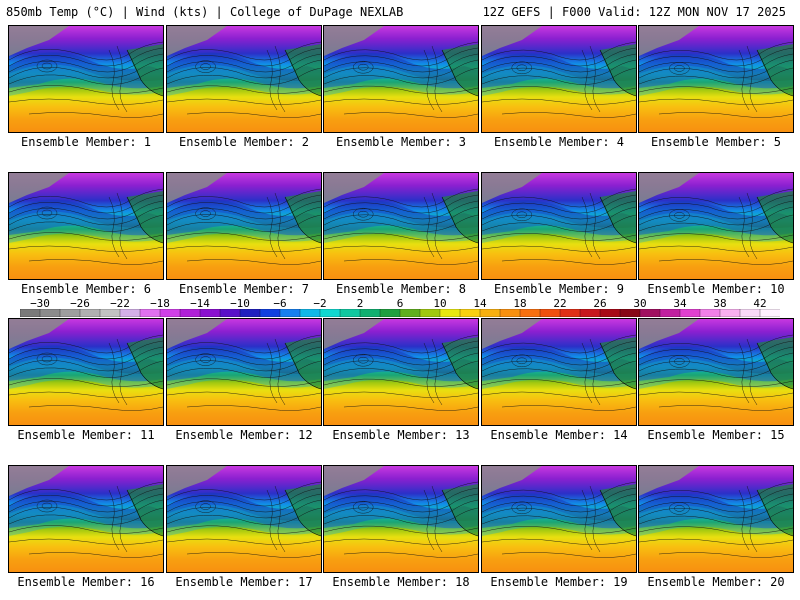  What do you see at coordinates (360, 303) in the screenshot?
I see `colorbar-tick-label: 2` at bounding box center [360, 303].